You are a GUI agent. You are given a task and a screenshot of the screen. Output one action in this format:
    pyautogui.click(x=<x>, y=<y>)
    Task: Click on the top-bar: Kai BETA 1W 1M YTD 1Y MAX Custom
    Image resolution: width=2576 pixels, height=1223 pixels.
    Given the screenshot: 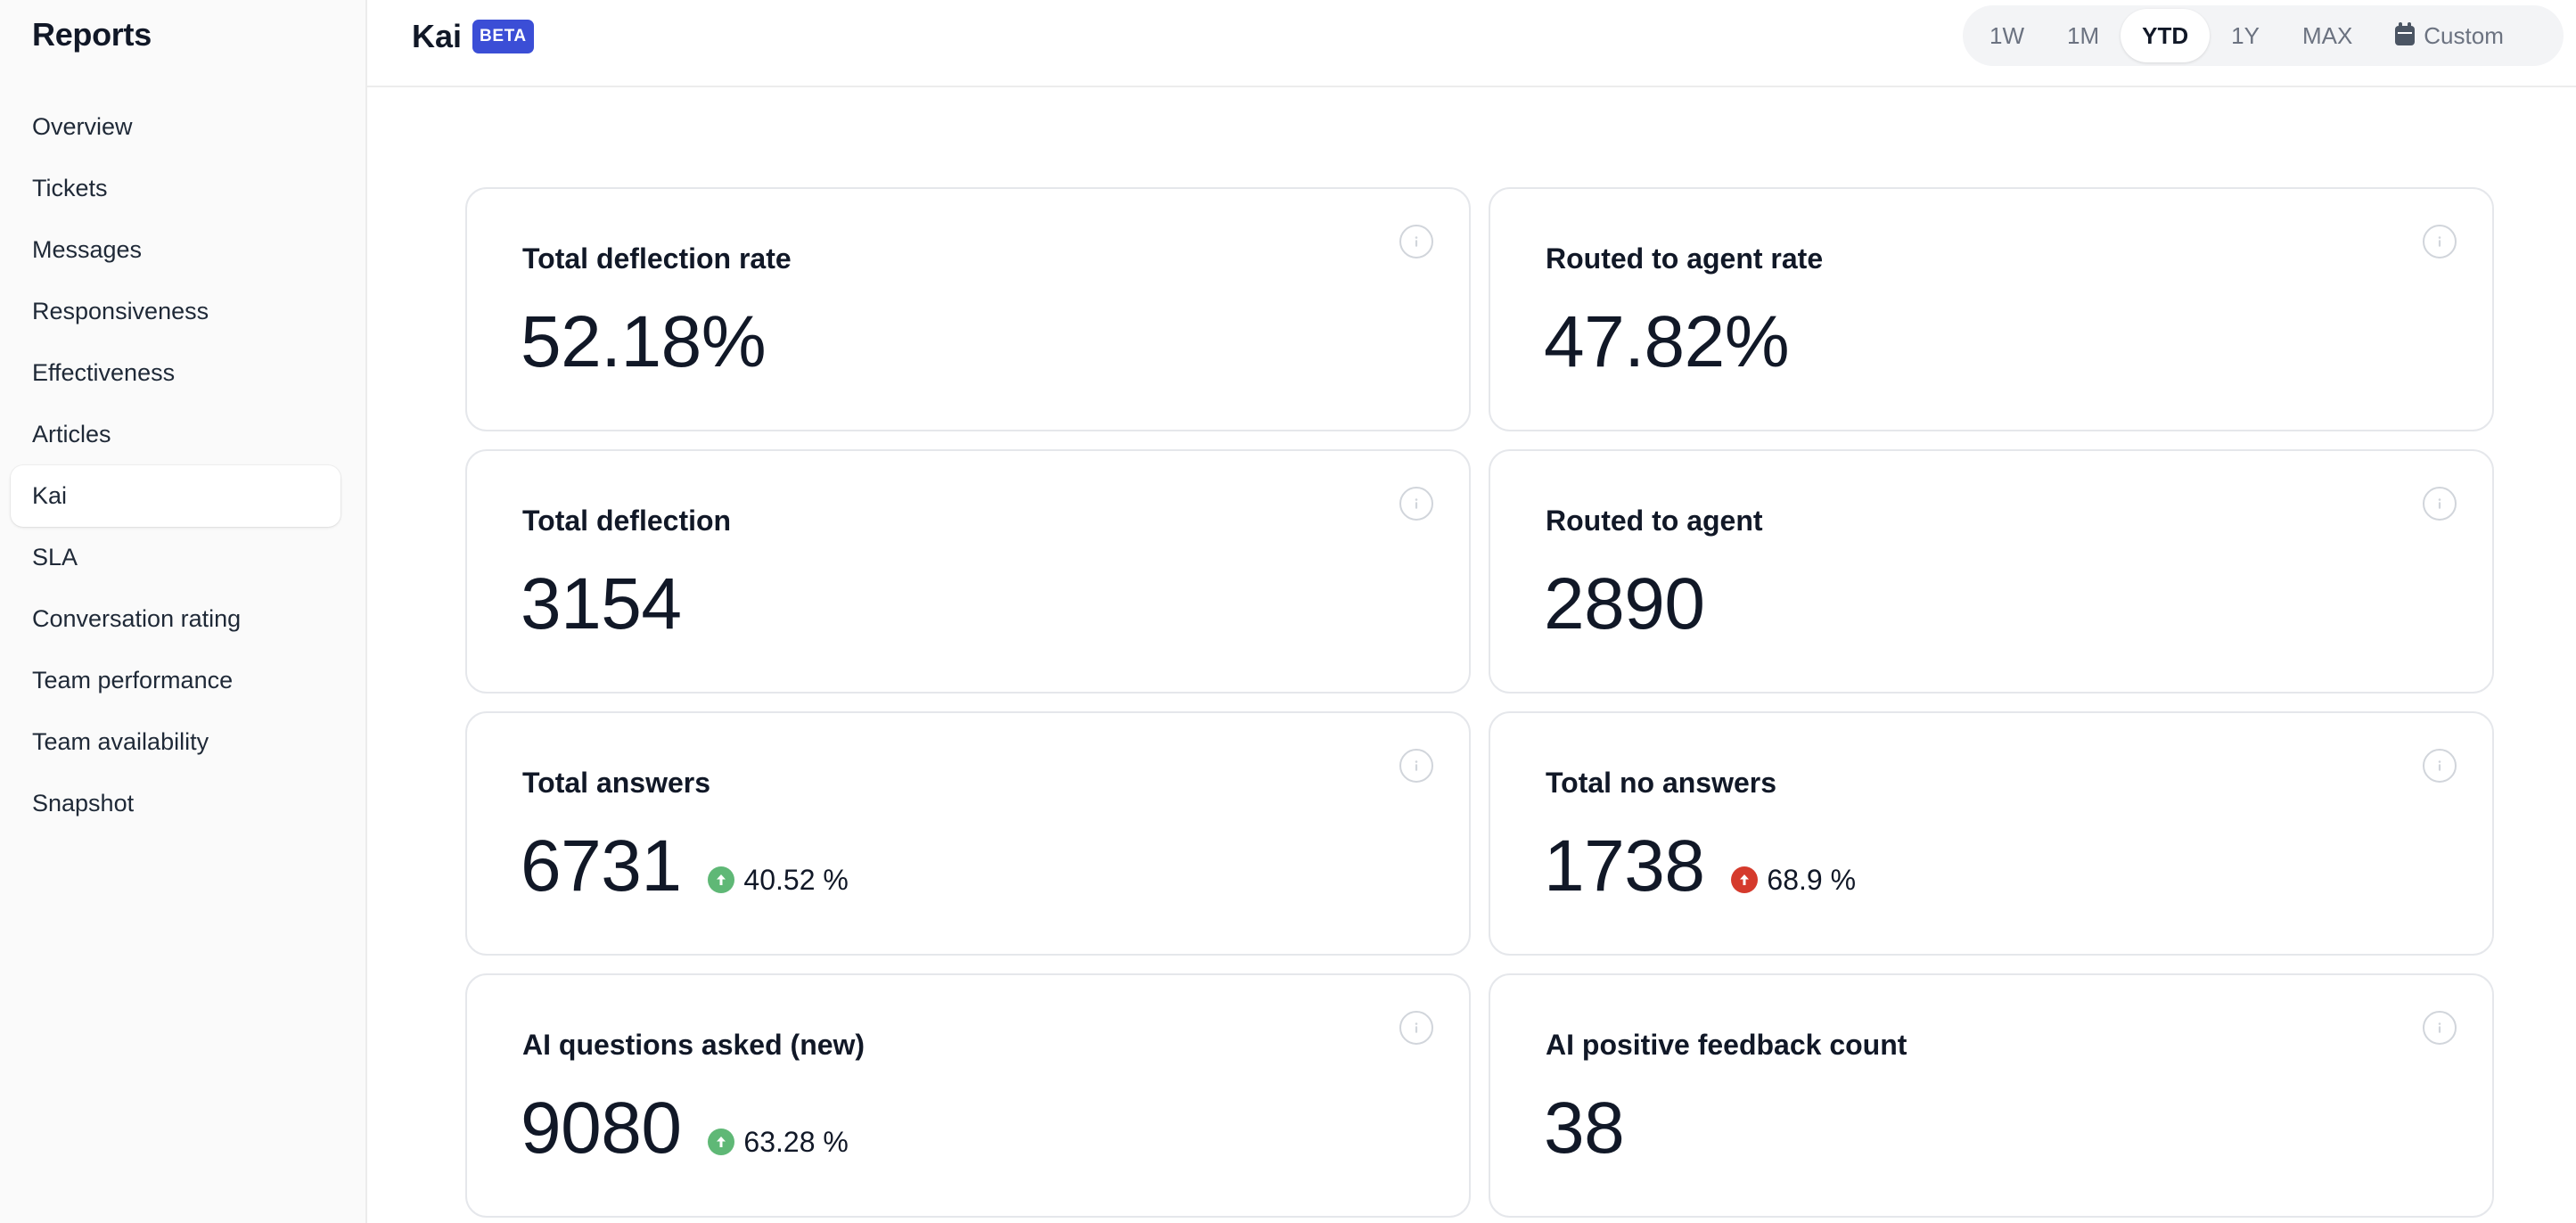 What is the action you would take?
    pyautogui.click(x=1472, y=43)
    